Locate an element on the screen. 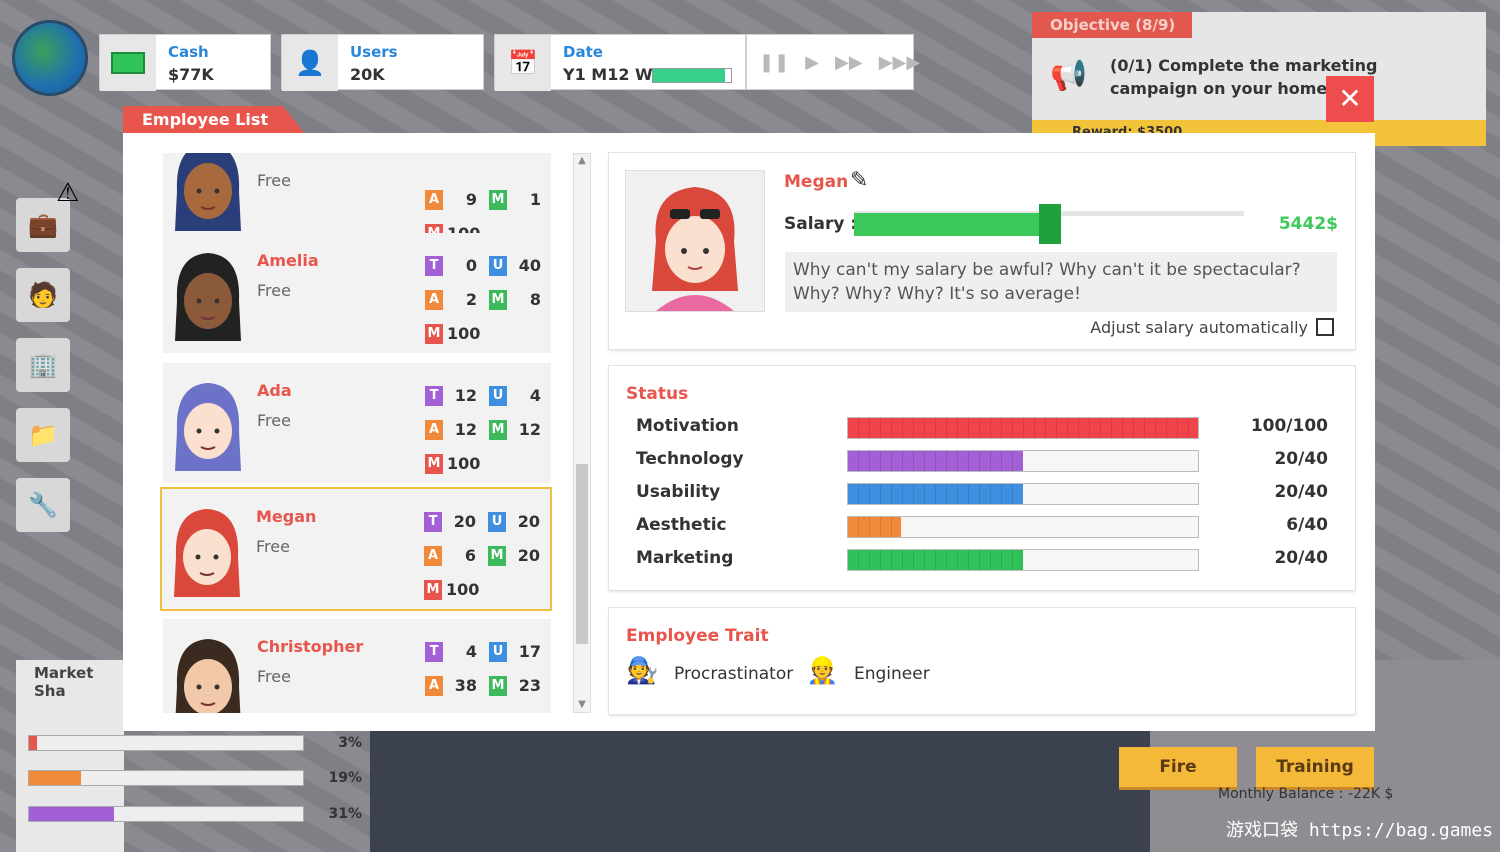  employee-list-item: Ada Free T 12 U 4 A 12 M 12 M 100 is located at coordinates (357, 423).